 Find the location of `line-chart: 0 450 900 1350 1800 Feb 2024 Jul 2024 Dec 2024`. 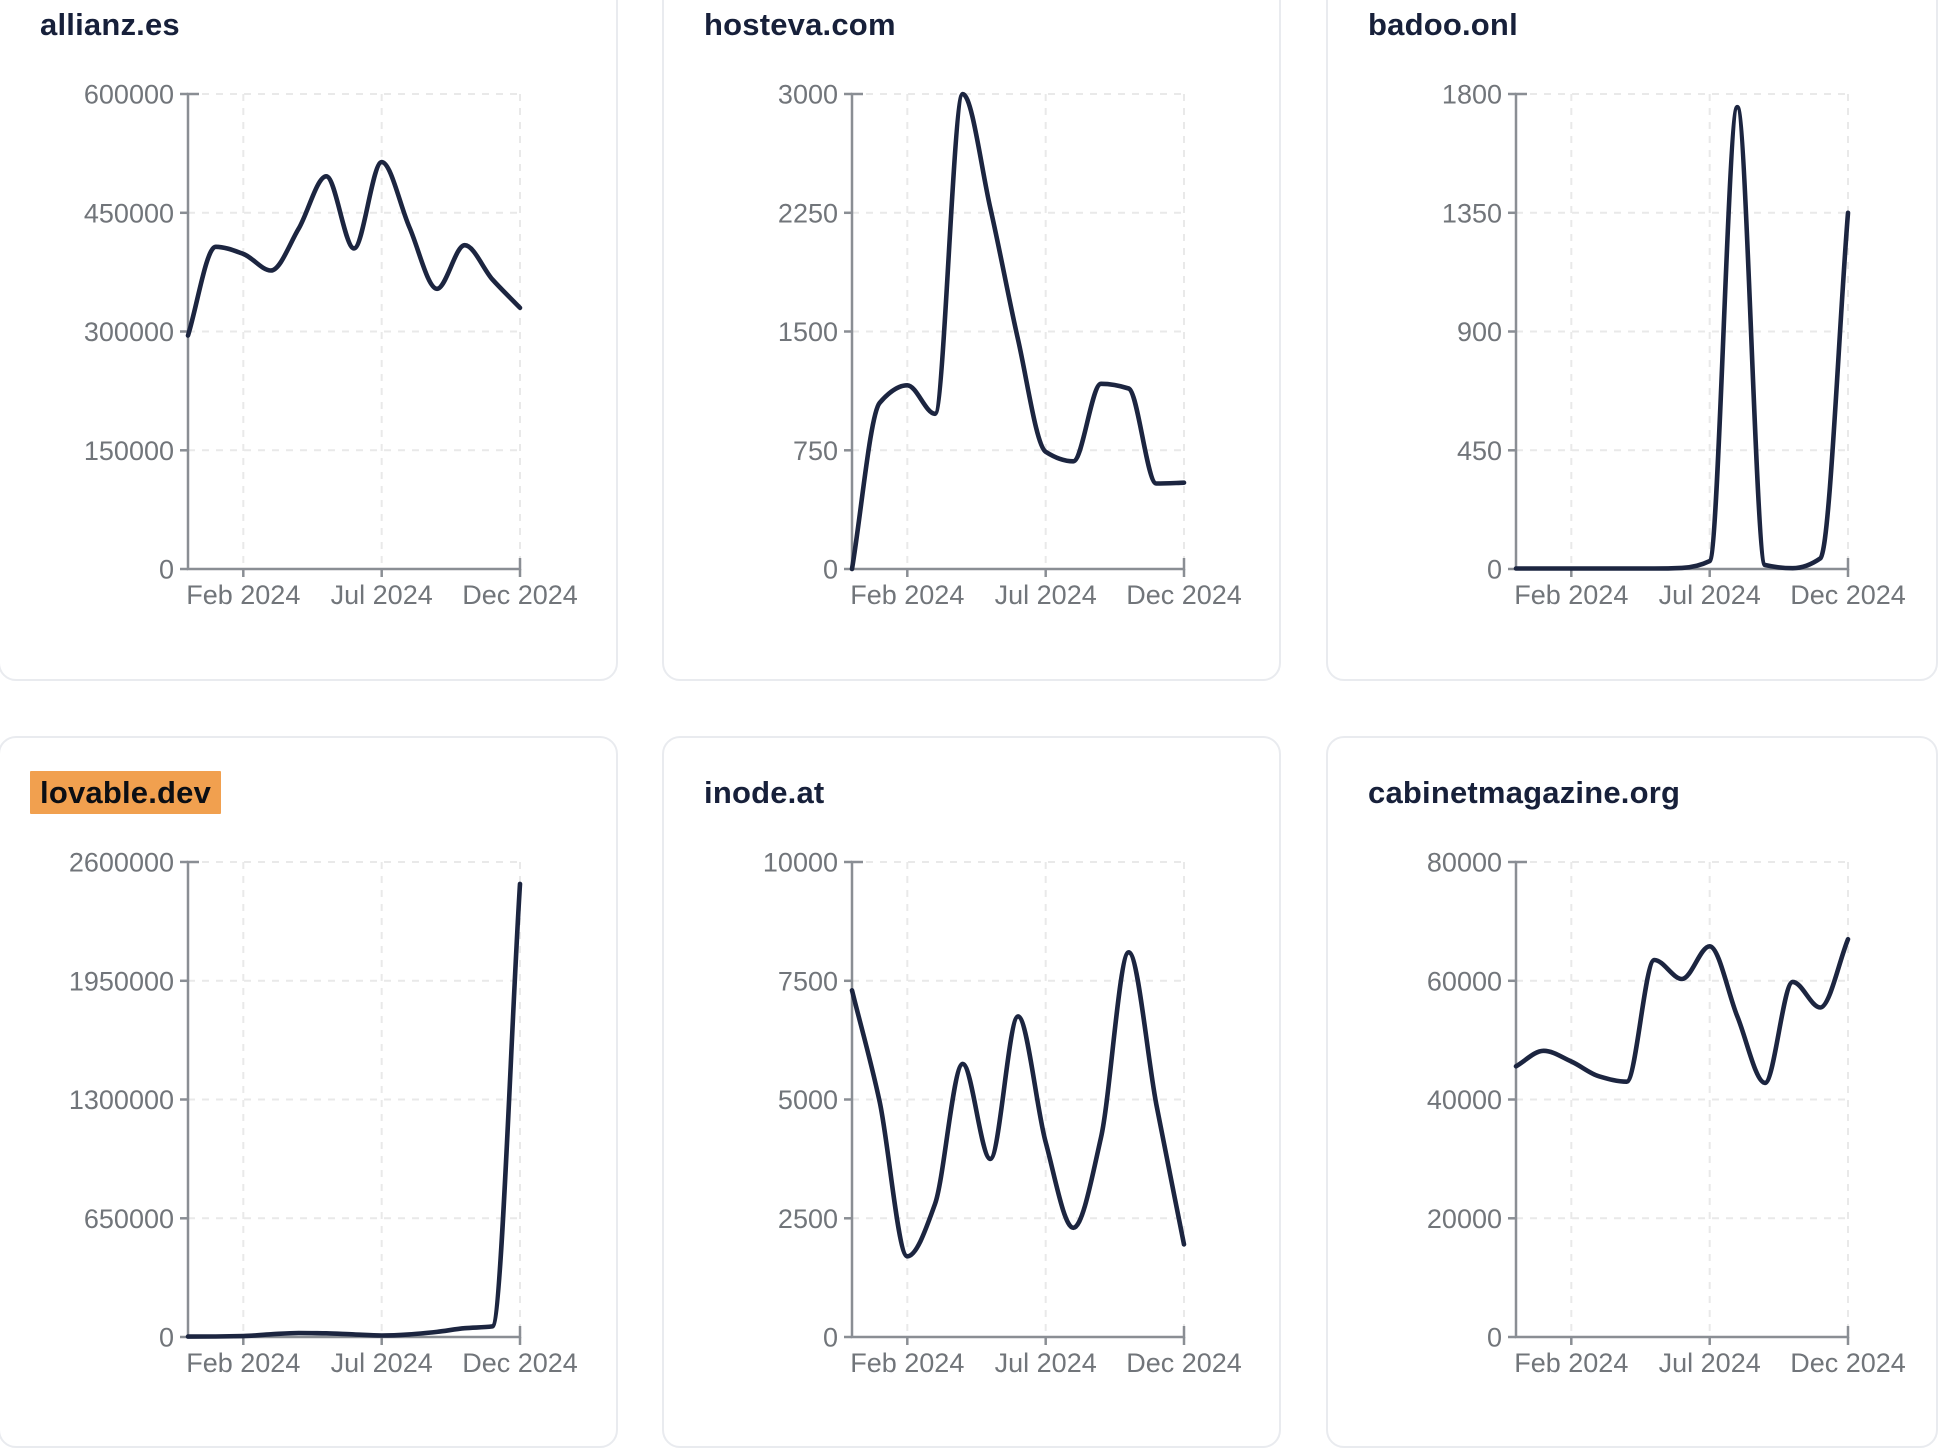

line-chart: 0 450 900 1350 1800 Feb 2024 Jul 2024 Dec 2024 is located at coordinates (1674, 345).